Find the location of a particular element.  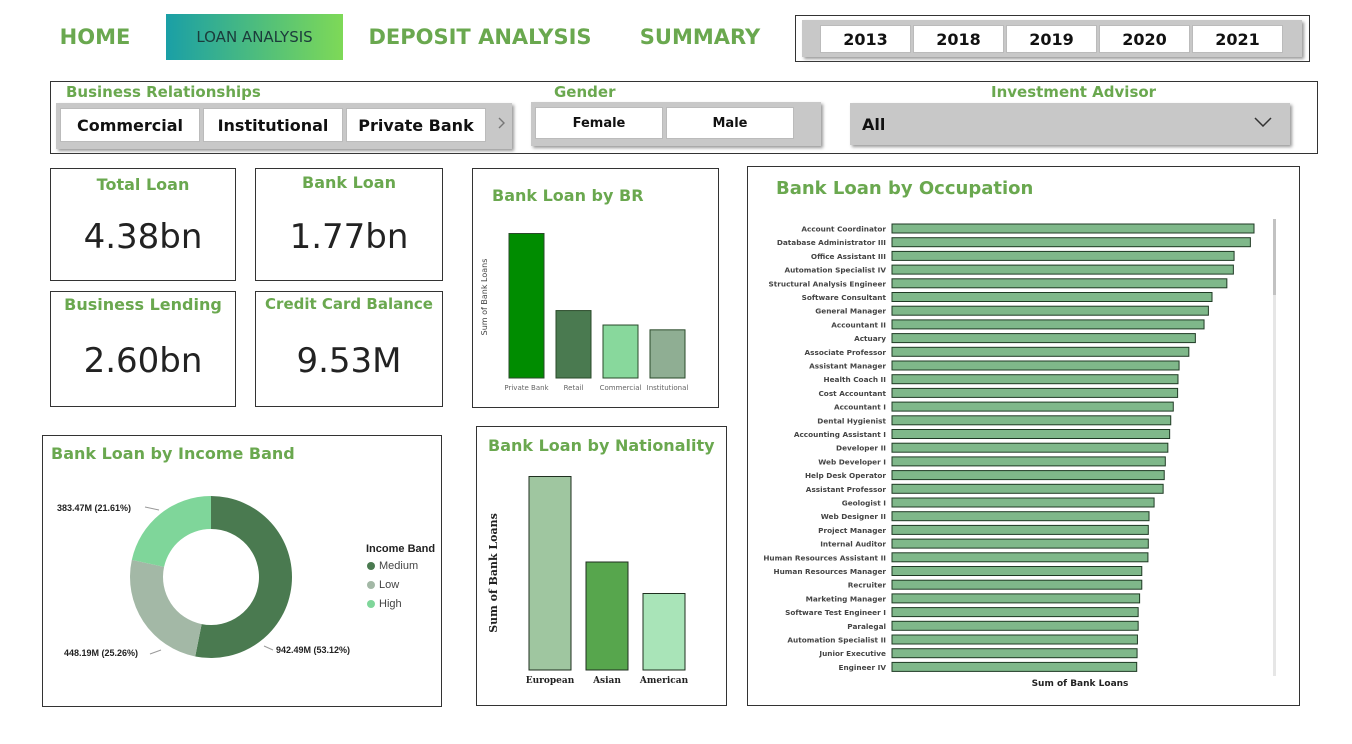

kpi-business-lending: Business Lending 2.60bn is located at coordinates (143, 349).